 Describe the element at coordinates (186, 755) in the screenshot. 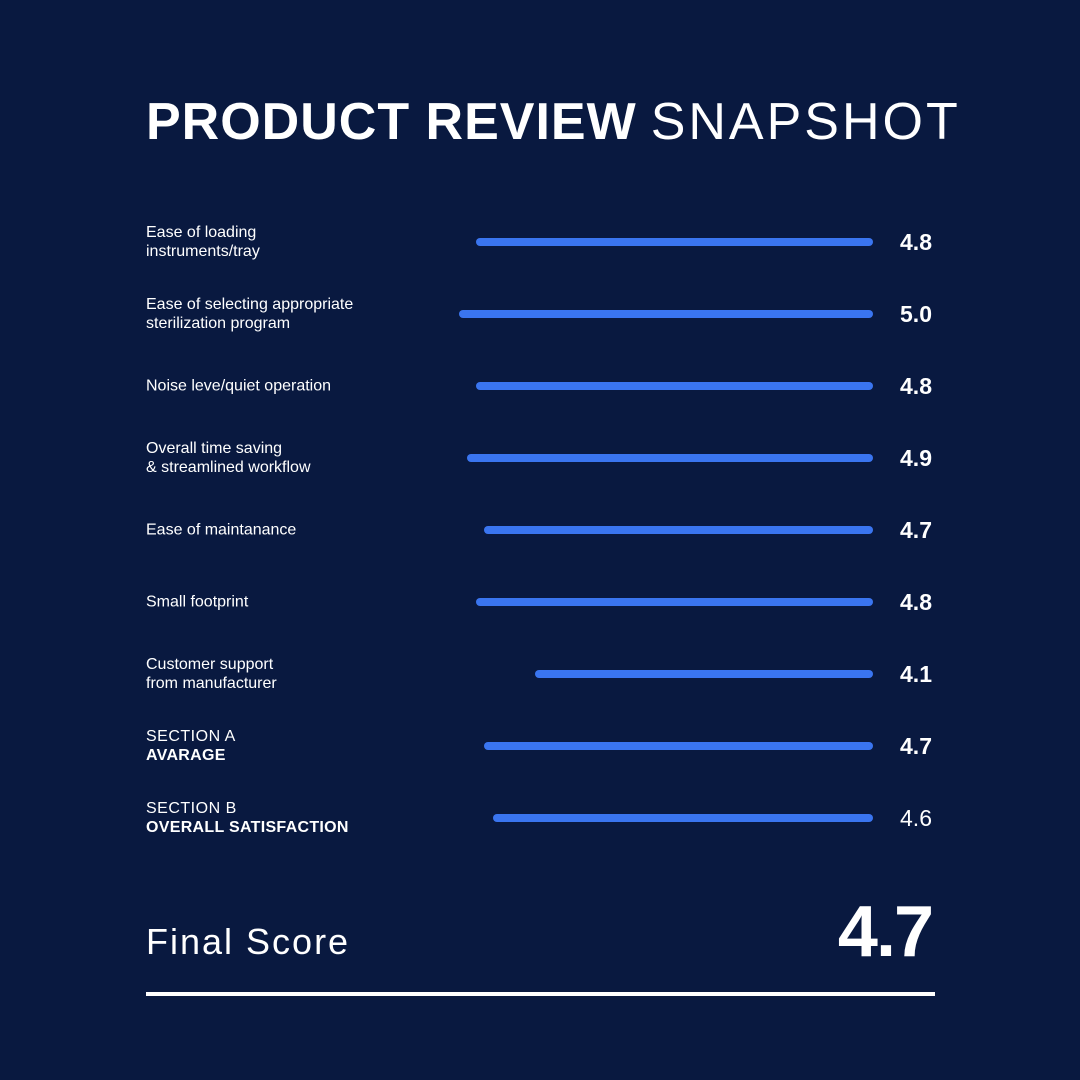

I see `section-subtitle: AVARAGE` at that location.